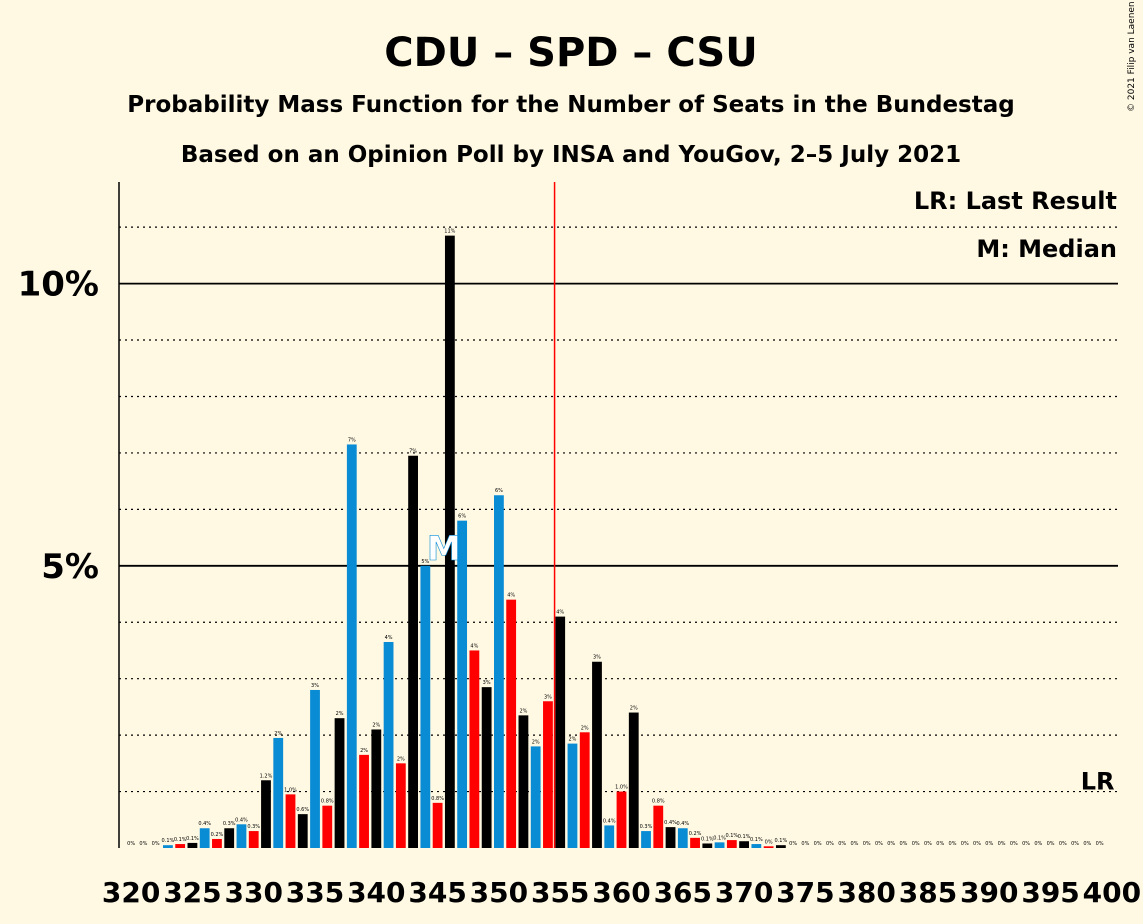 This screenshot has width=1143, height=924. I want to click on x-tick-label: 345, so click(437, 892).